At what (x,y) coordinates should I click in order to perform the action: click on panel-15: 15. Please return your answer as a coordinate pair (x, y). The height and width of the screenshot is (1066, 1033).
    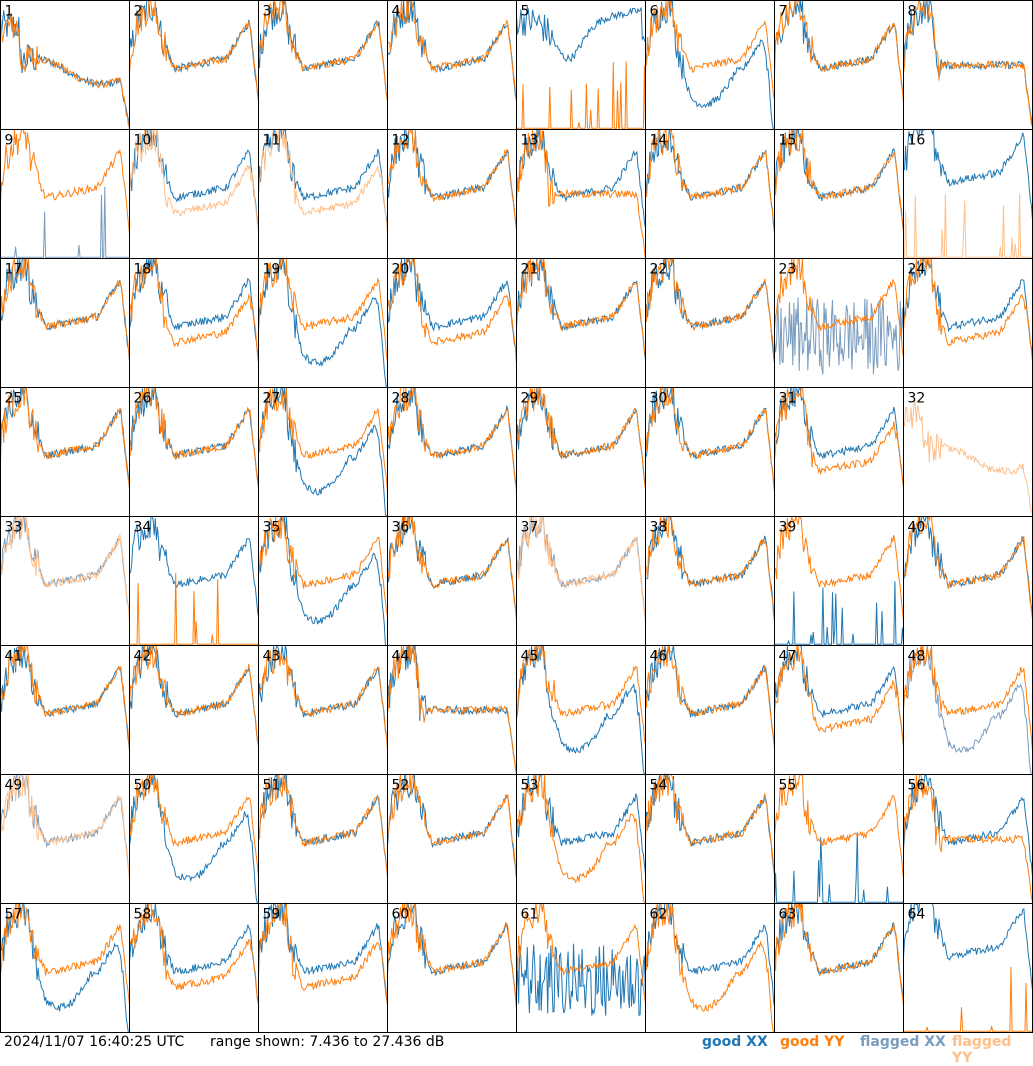
    Looking at the image, I should click on (839, 193).